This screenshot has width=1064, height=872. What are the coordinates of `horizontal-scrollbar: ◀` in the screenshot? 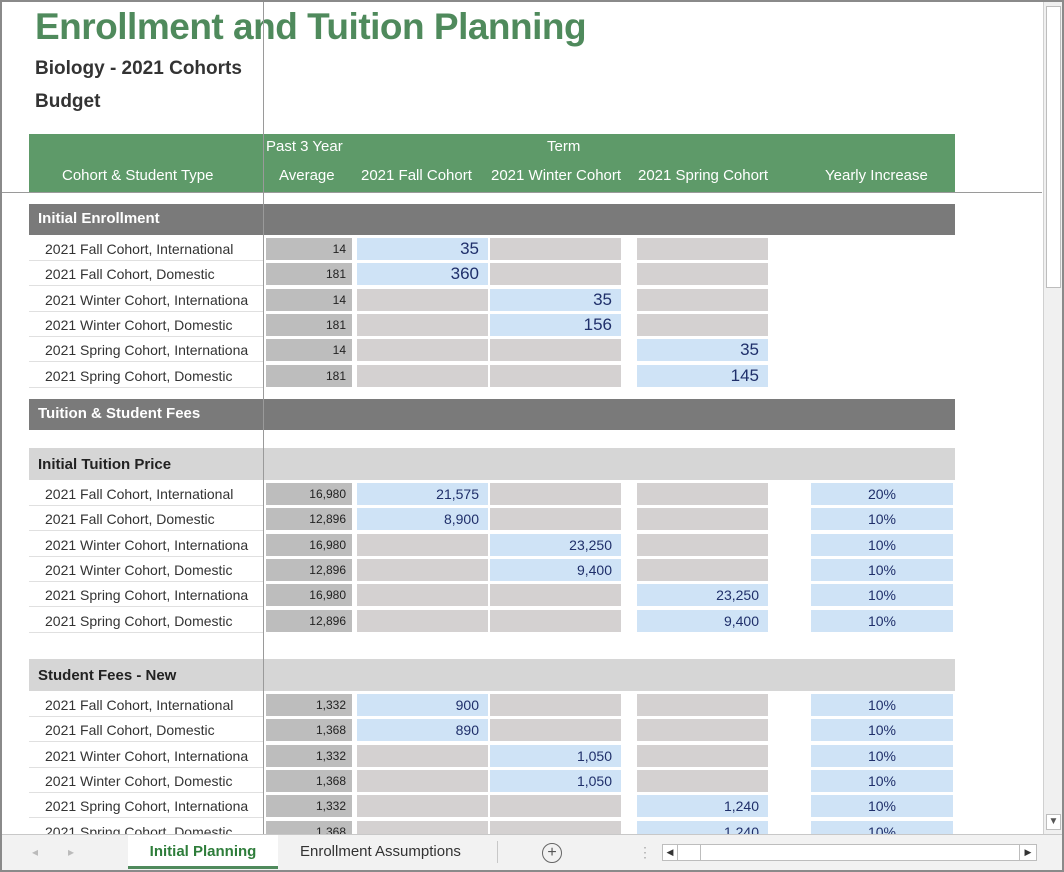 It's located at (849, 852).